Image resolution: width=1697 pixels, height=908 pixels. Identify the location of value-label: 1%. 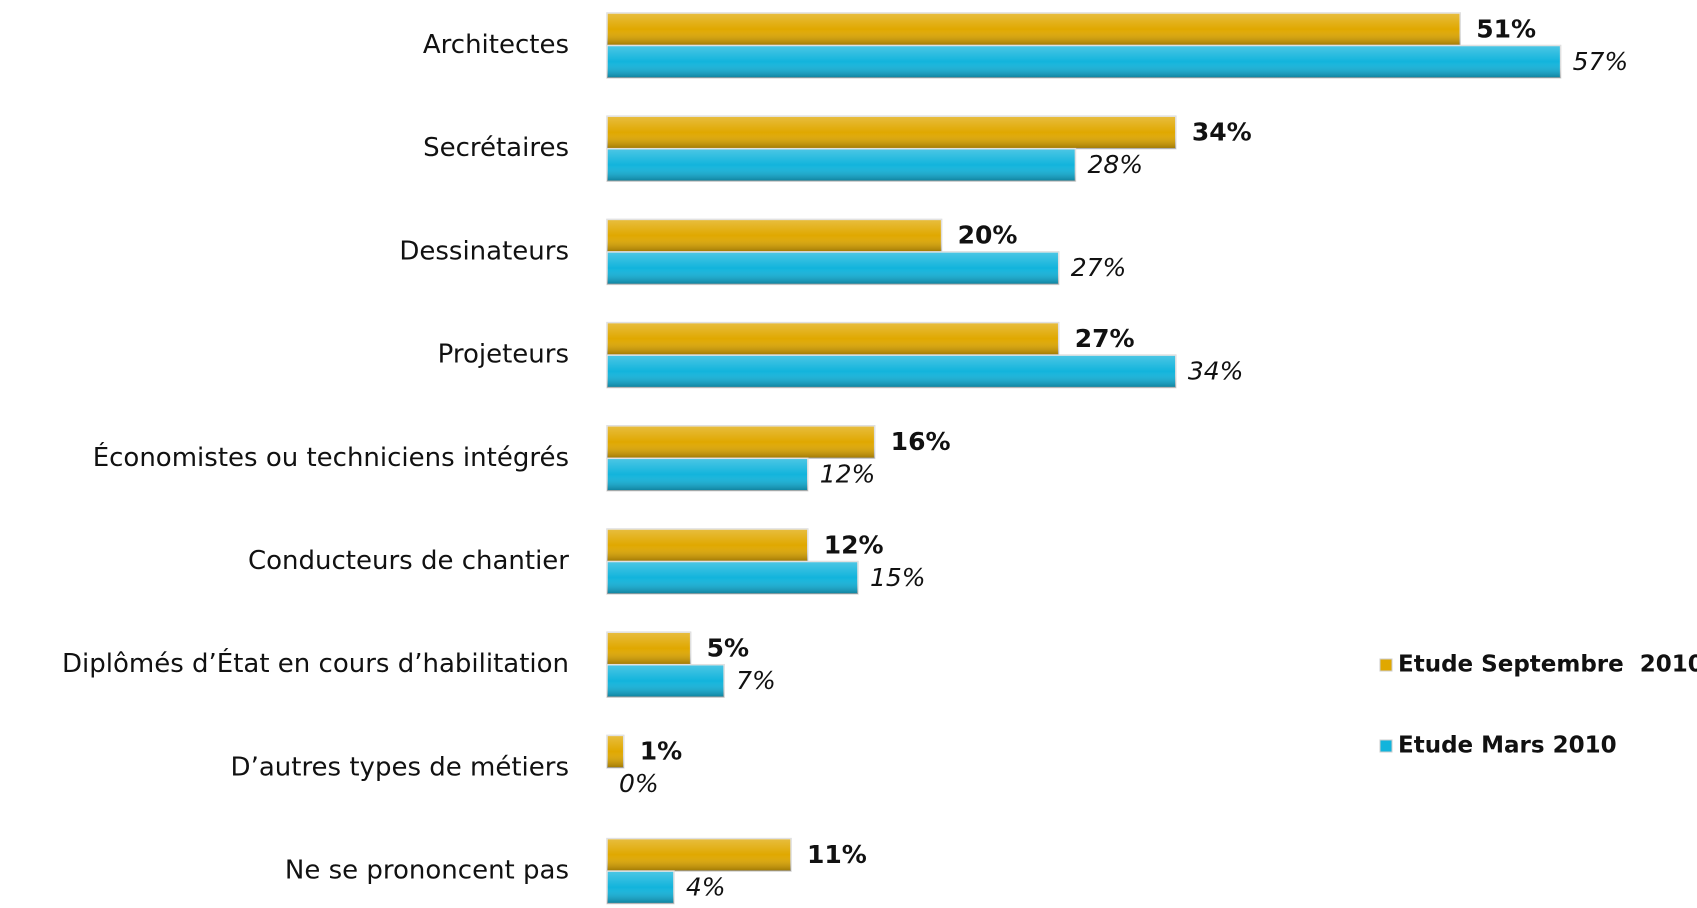
(661, 751).